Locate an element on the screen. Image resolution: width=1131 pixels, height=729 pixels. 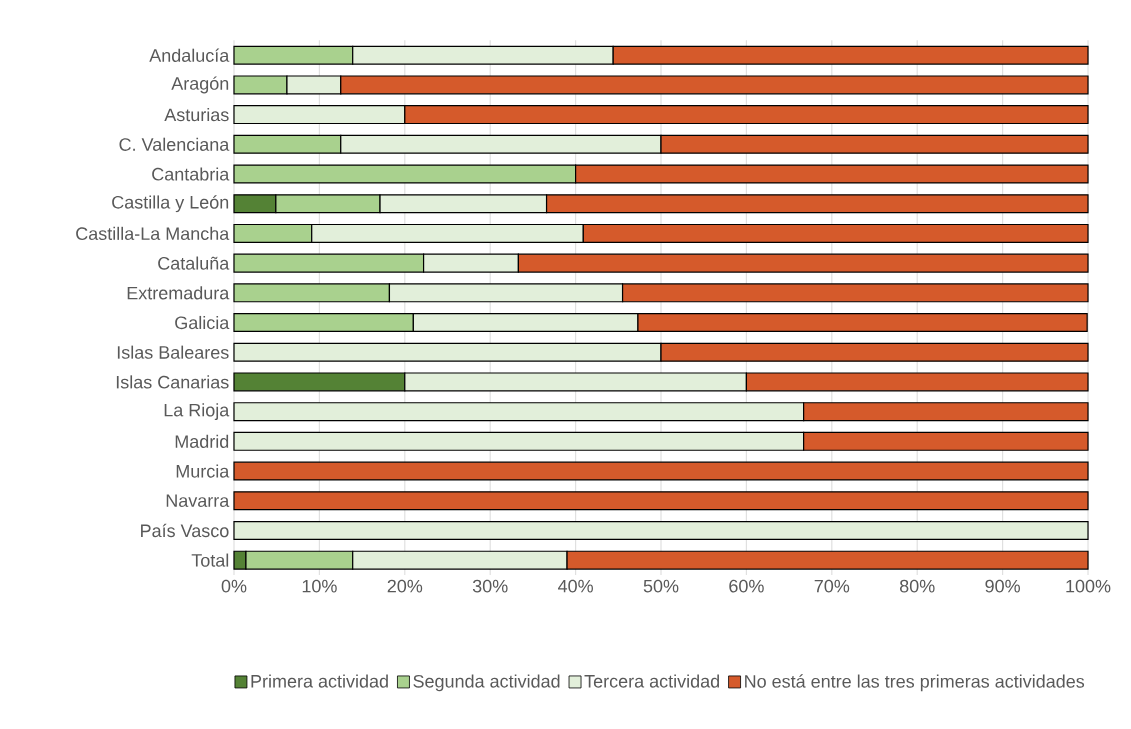
y-tick-label: Galicia is located at coordinates (202, 322).